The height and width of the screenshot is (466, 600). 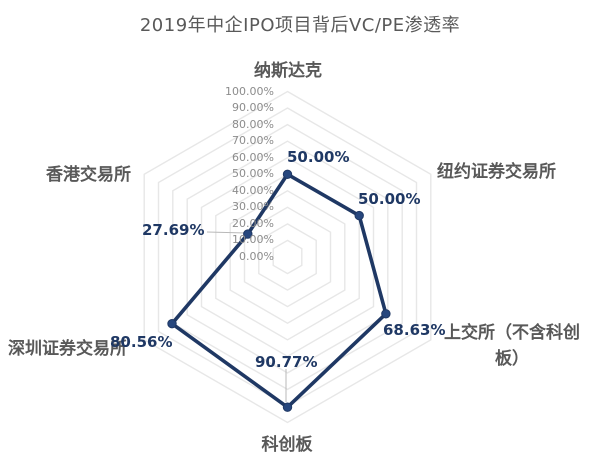 I want to click on radial-axis-tick-label: 90.00%, so click(x=253, y=108).